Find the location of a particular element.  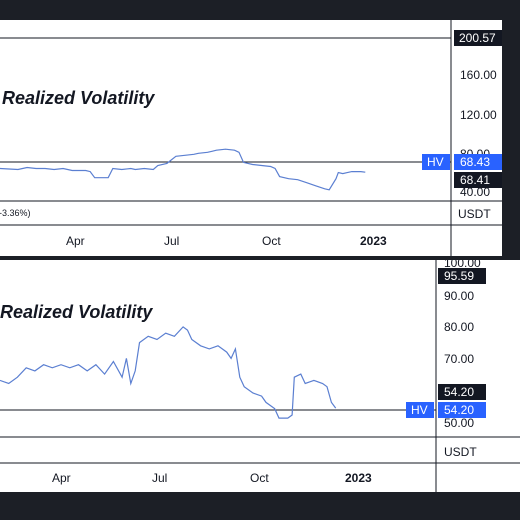

last-value-text: 54.20 is located at coordinates (459, 392).